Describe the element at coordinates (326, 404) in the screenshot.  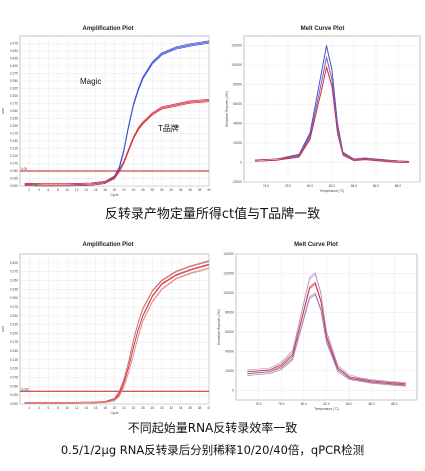
I see `x-tick-label: 82.0` at that location.